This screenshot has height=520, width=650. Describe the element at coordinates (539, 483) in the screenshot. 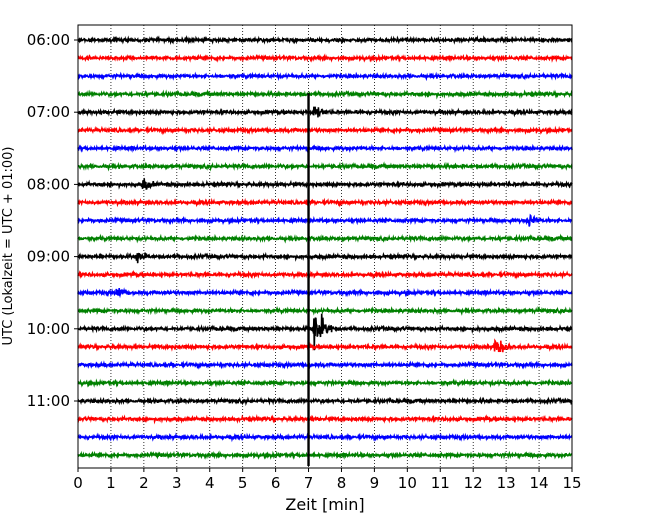

I see `x-tick-label: 14` at that location.